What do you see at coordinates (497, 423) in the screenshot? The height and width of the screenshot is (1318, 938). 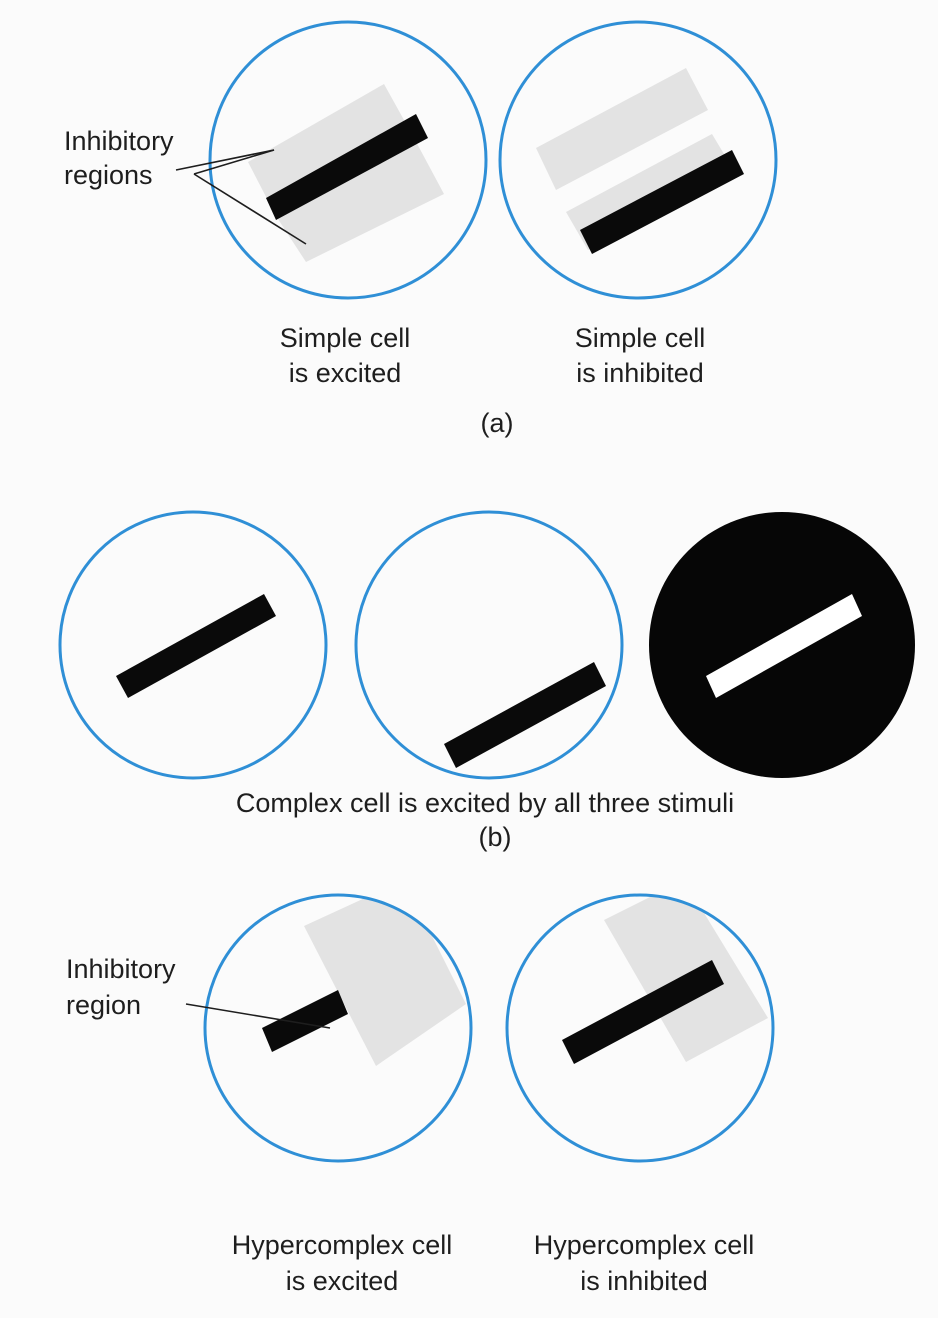 I see `panel-label-a: (a)` at bounding box center [497, 423].